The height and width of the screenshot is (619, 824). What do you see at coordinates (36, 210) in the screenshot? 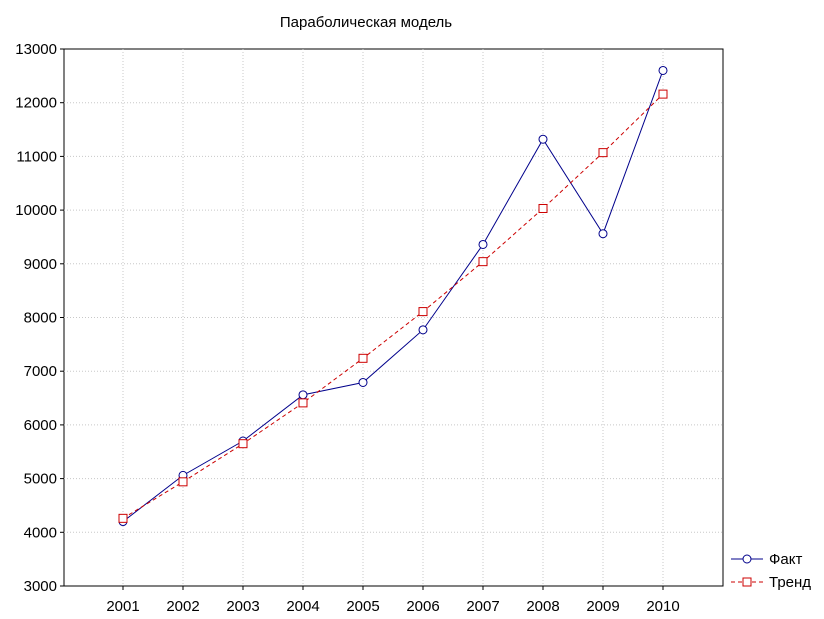
I see `y-tick-label: 10000` at bounding box center [36, 210].